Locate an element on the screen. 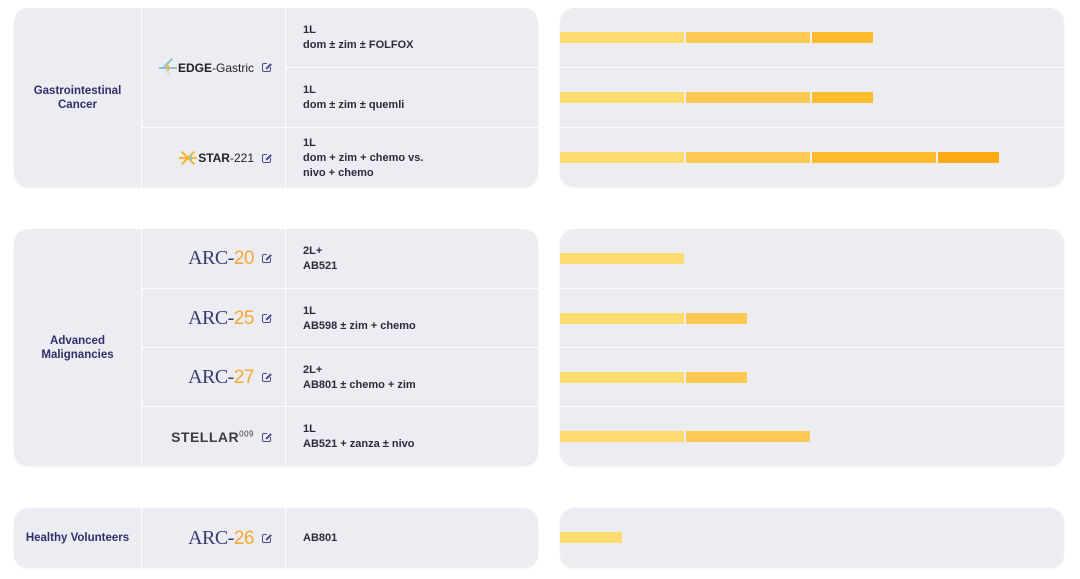  arm-description: 1L dom ± zim ± quemli is located at coordinates (354, 97).